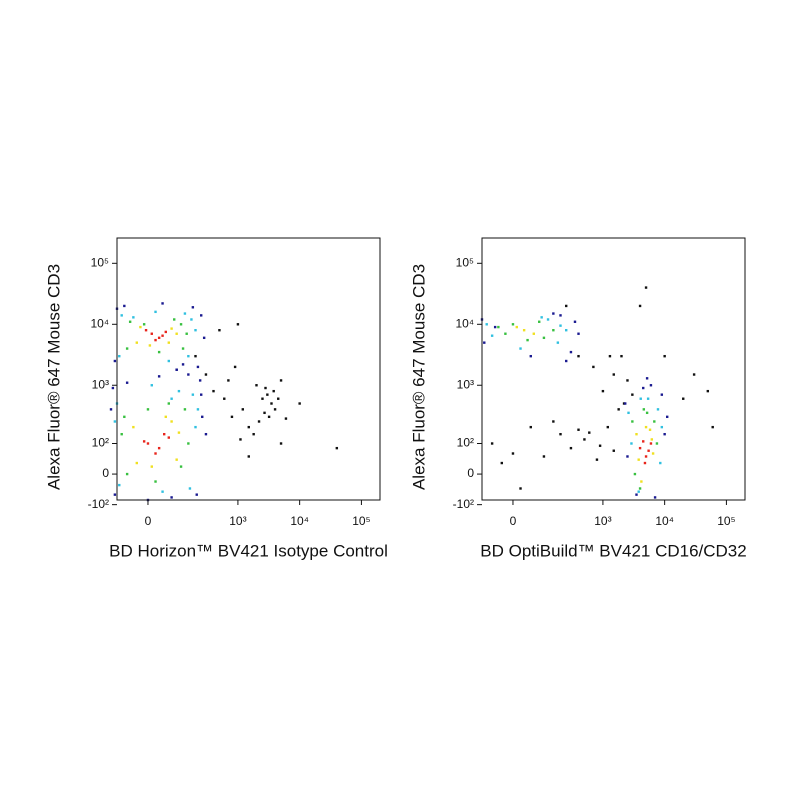 This screenshot has width=800, height=800. I want to click on y-tick-label: 0, so click(470, 473).